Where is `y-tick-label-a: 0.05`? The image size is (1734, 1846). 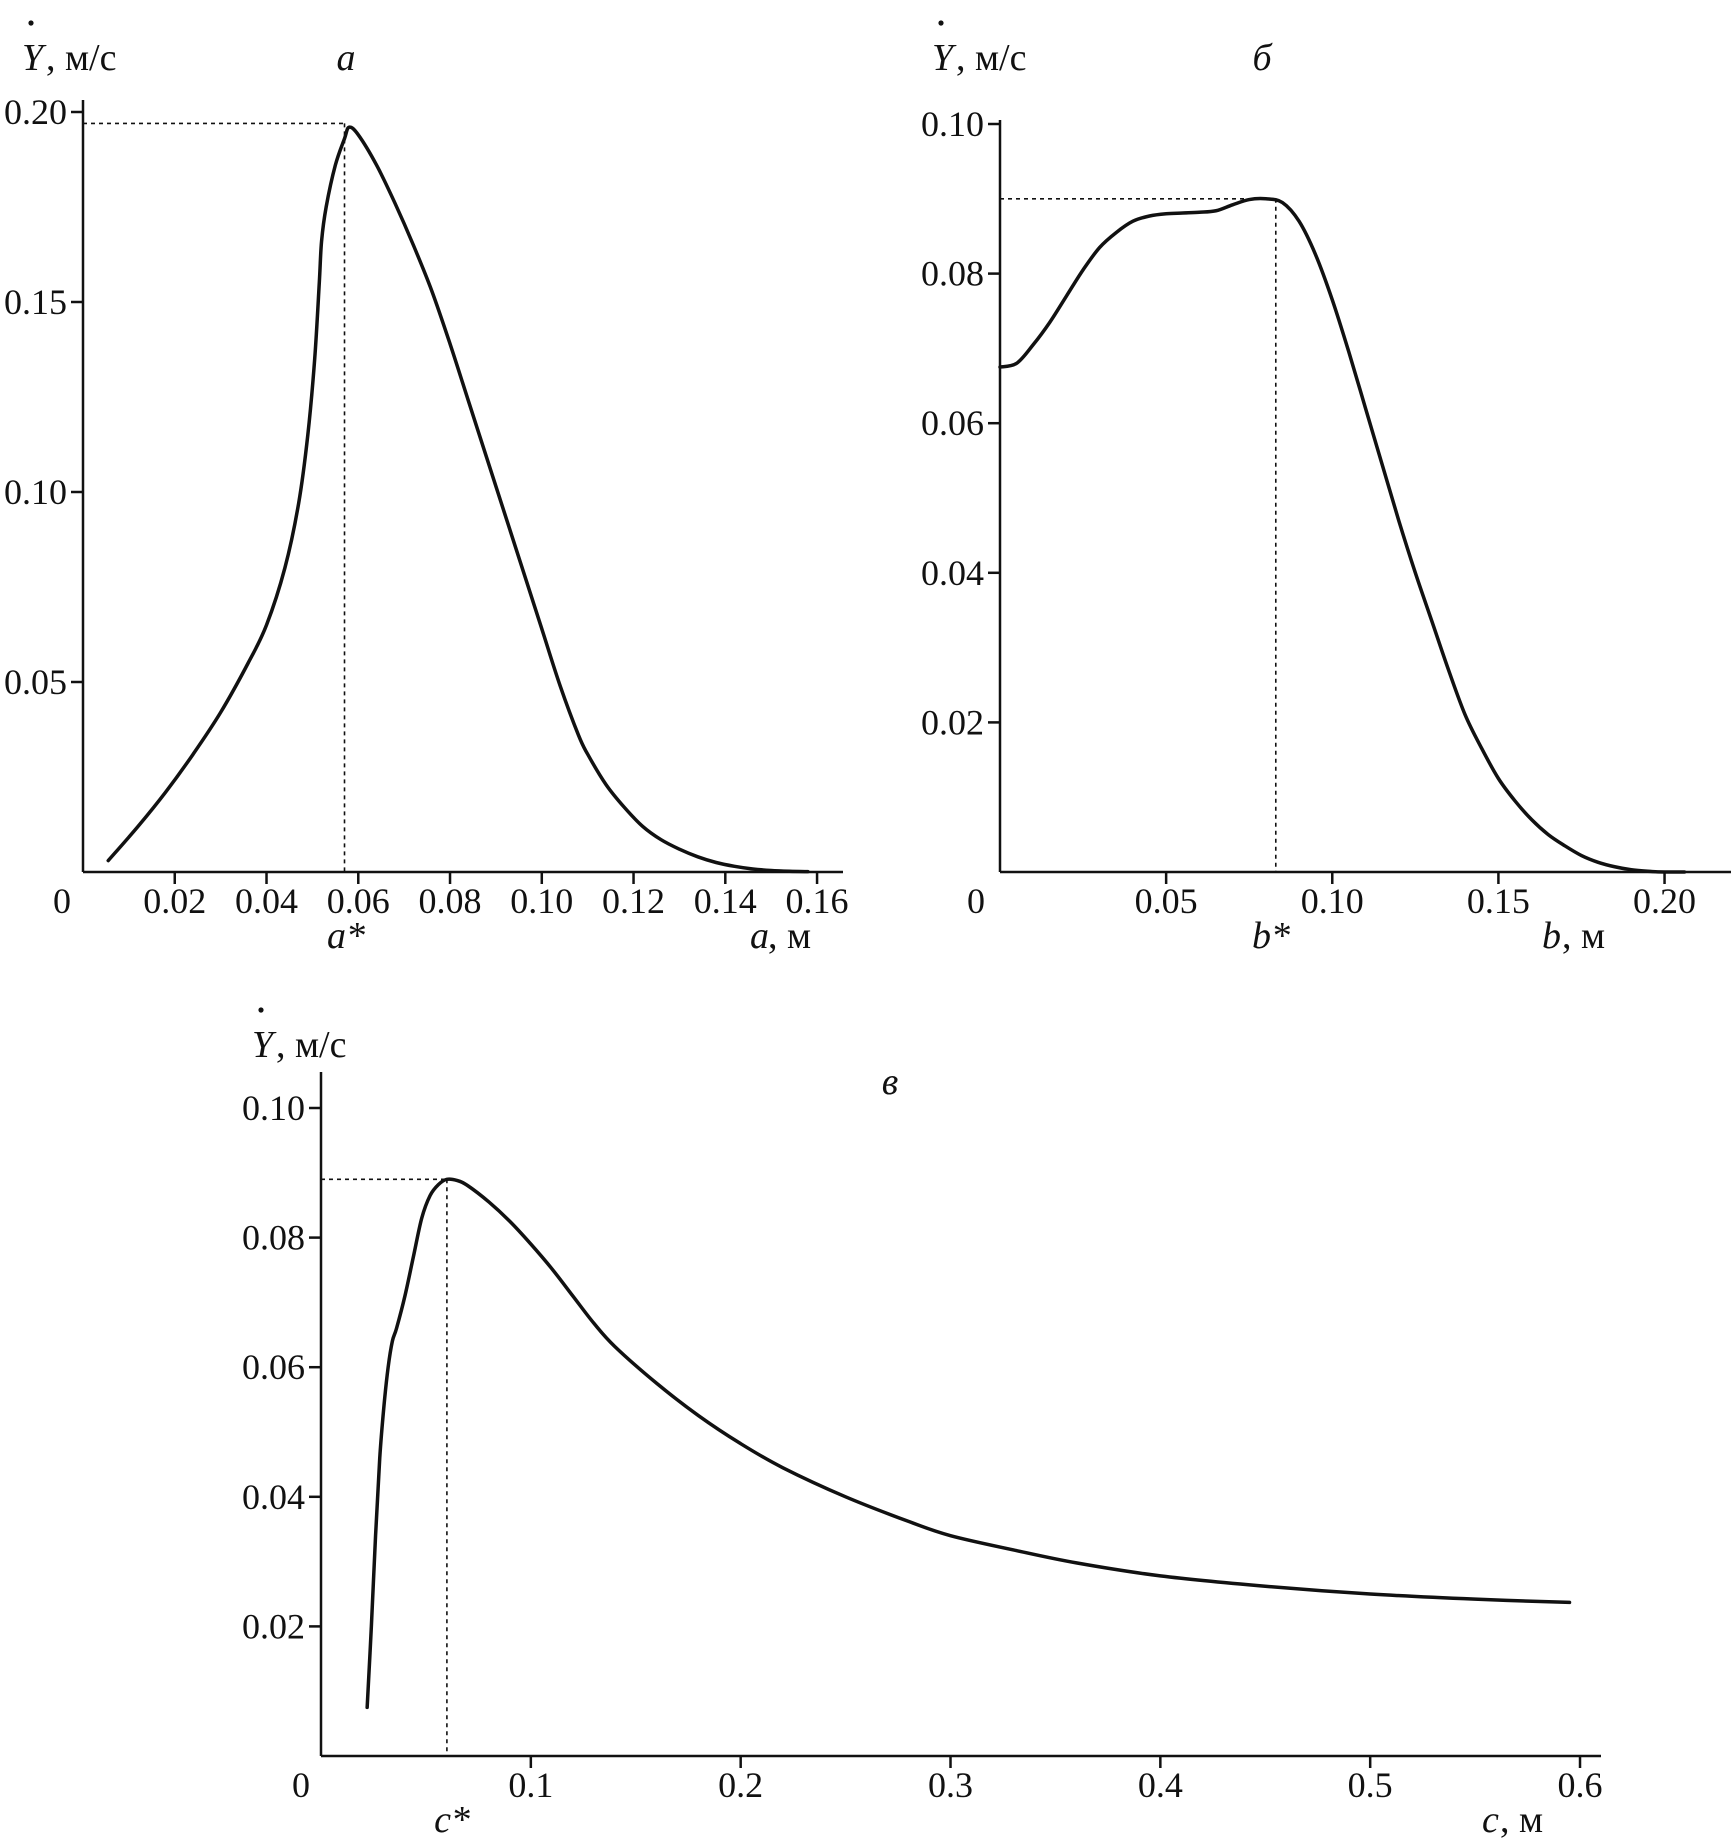 y-tick-label-a: 0.05 is located at coordinates (35, 682).